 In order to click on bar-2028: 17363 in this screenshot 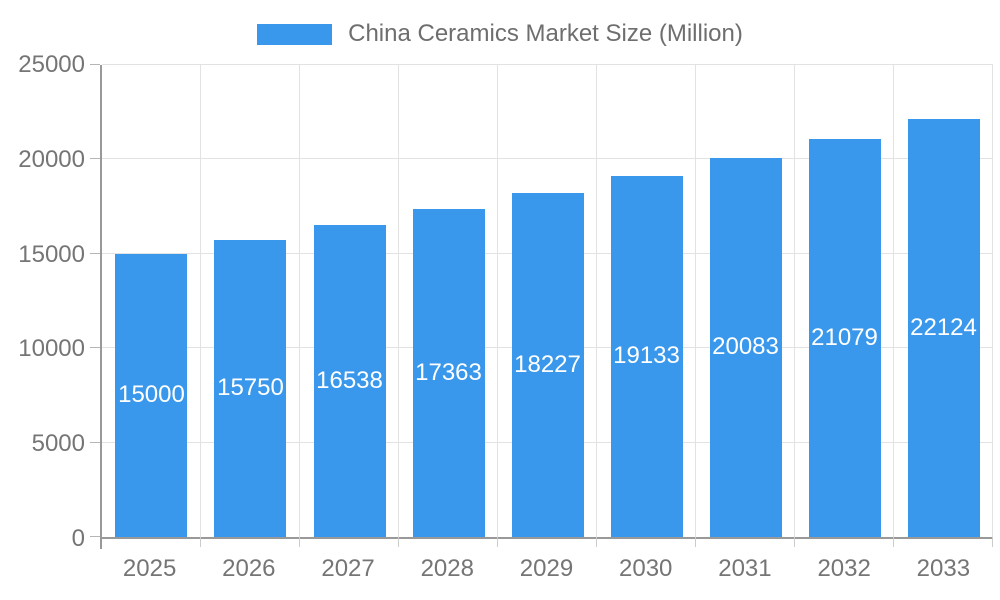, I will do `click(448, 373)`.